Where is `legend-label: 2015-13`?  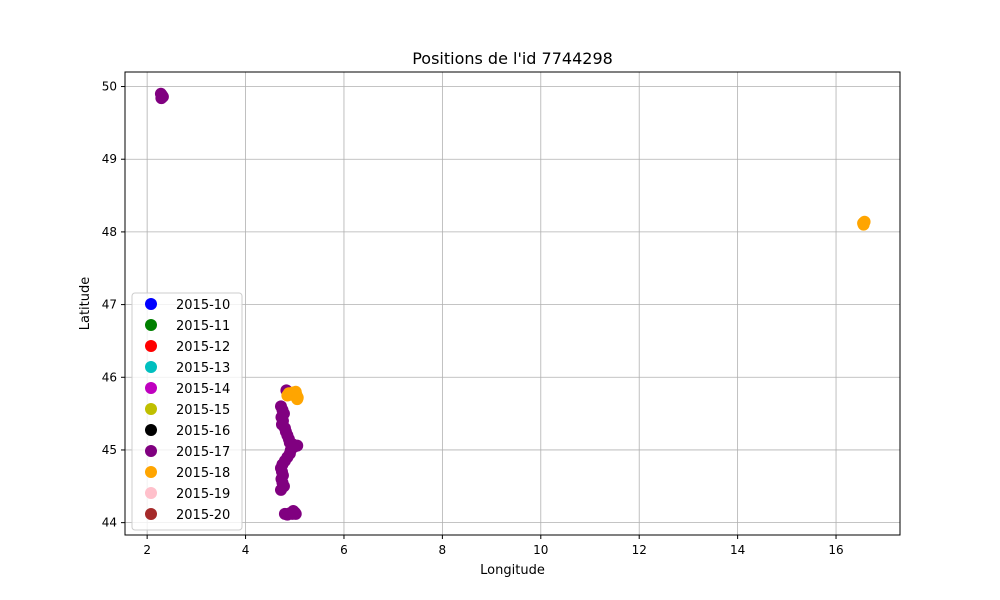 legend-label: 2015-13 is located at coordinates (203, 368).